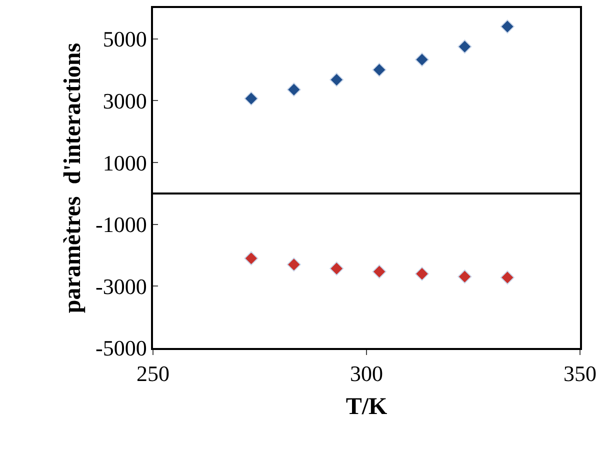  I want to click on x-tick-label: 250, so click(153, 373).